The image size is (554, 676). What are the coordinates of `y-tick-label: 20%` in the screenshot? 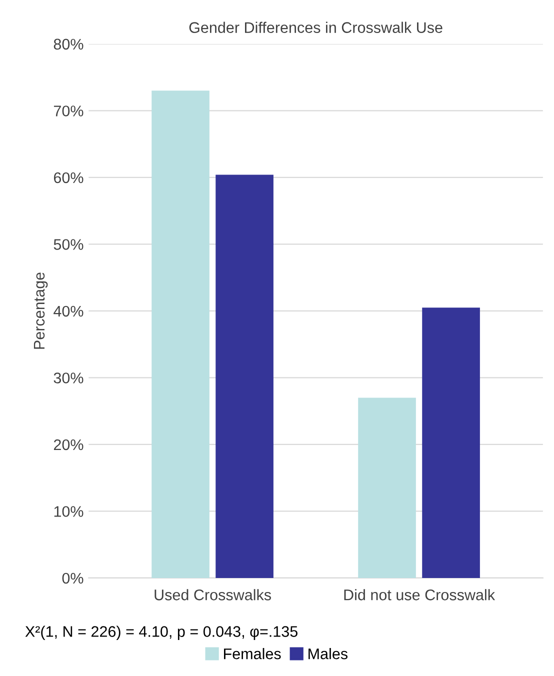 It's located at (69, 444).